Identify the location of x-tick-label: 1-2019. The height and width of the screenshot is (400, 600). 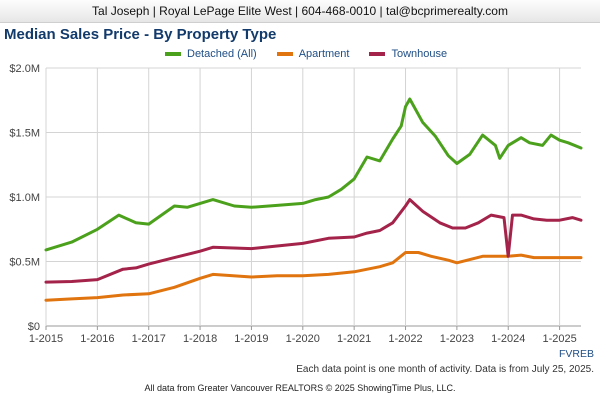
(251, 339).